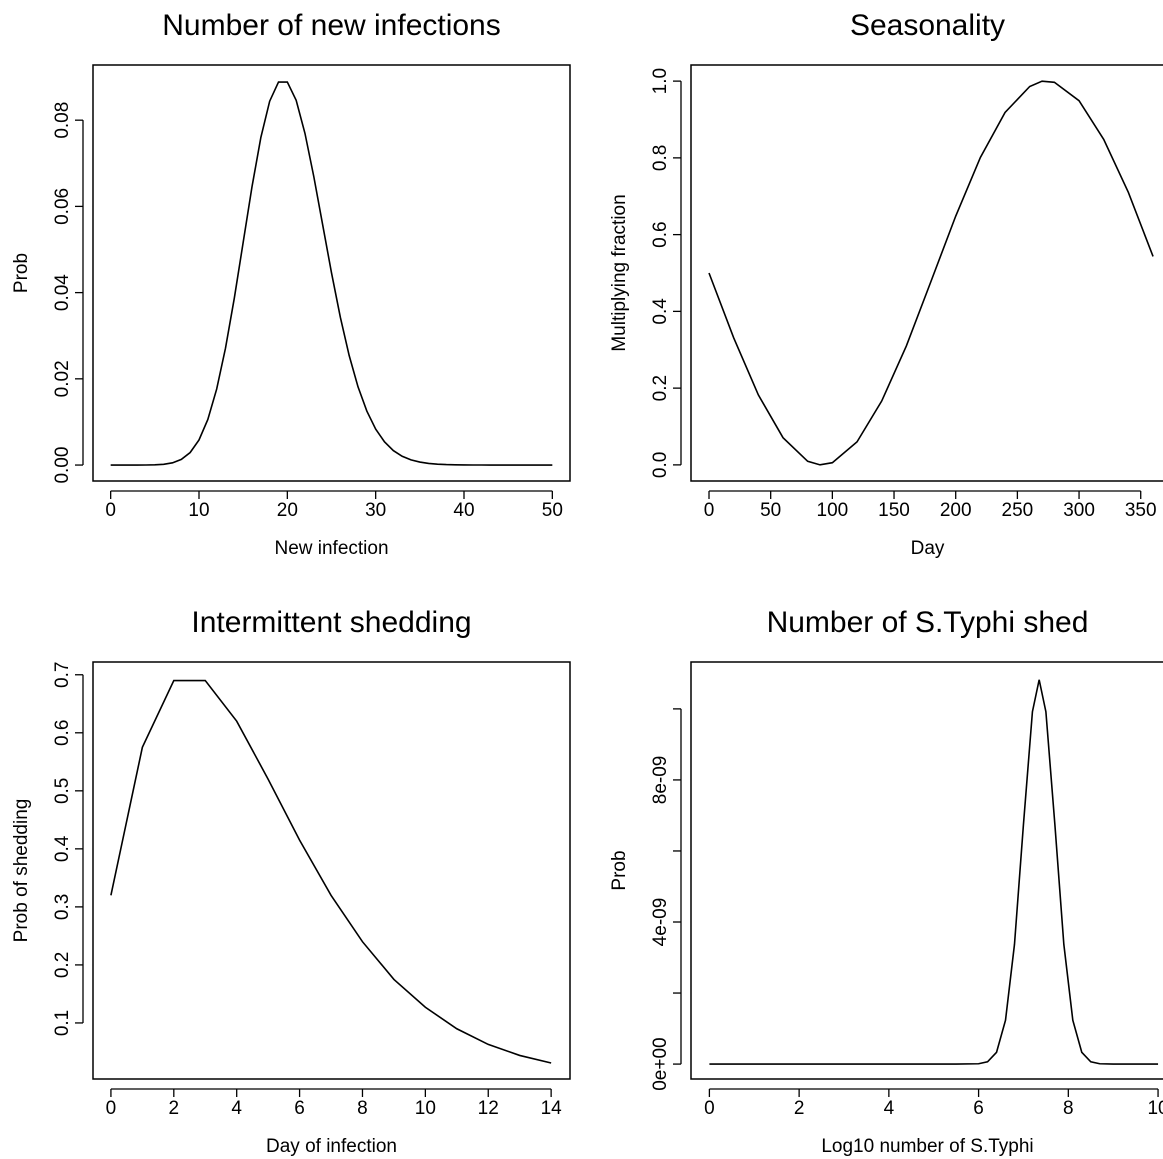  Describe the element at coordinates (928, 548) in the screenshot. I see `x-axis-label: Day` at that location.